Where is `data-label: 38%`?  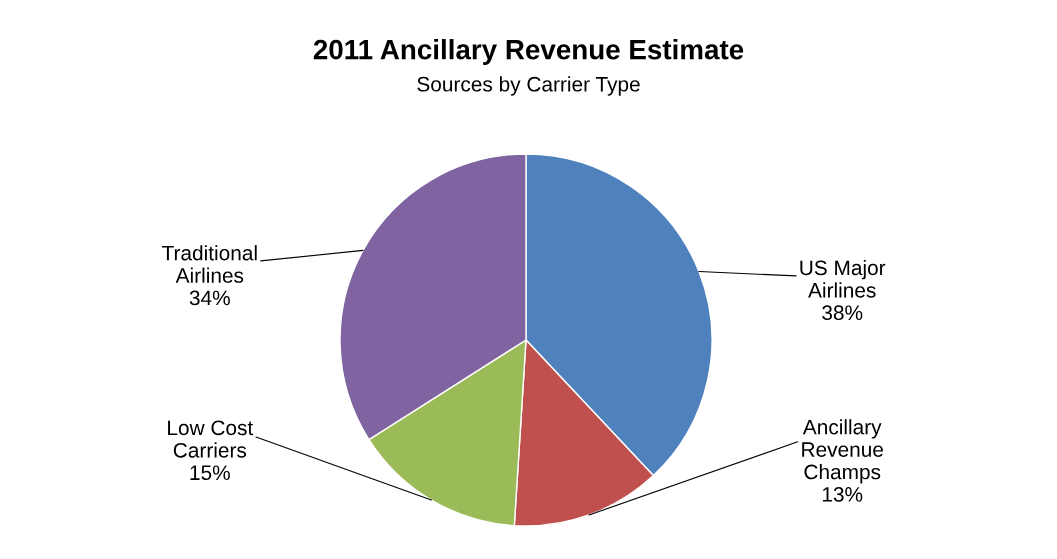 data-label: 38% is located at coordinates (842, 313).